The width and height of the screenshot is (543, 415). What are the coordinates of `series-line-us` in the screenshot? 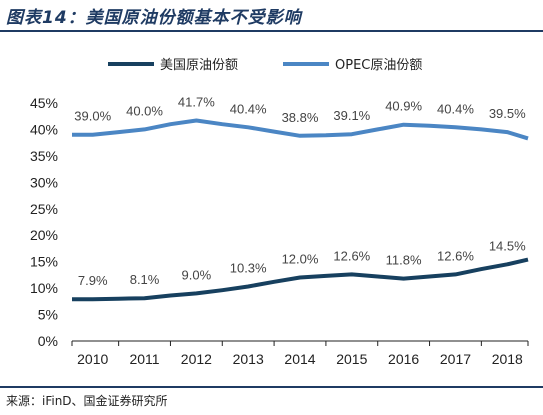 It's located at (300, 279).